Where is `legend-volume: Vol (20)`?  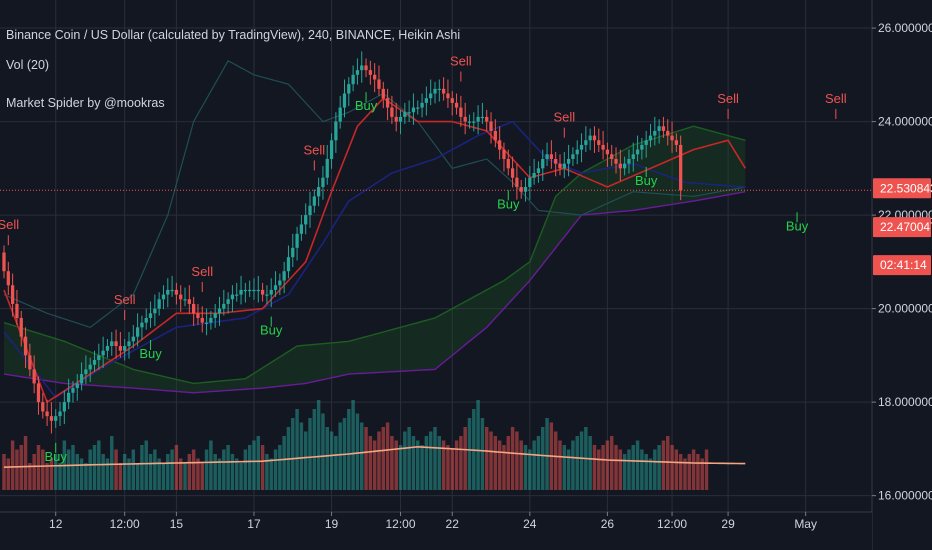
legend-volume: Vol (20) is located at coordinates (28, 65).